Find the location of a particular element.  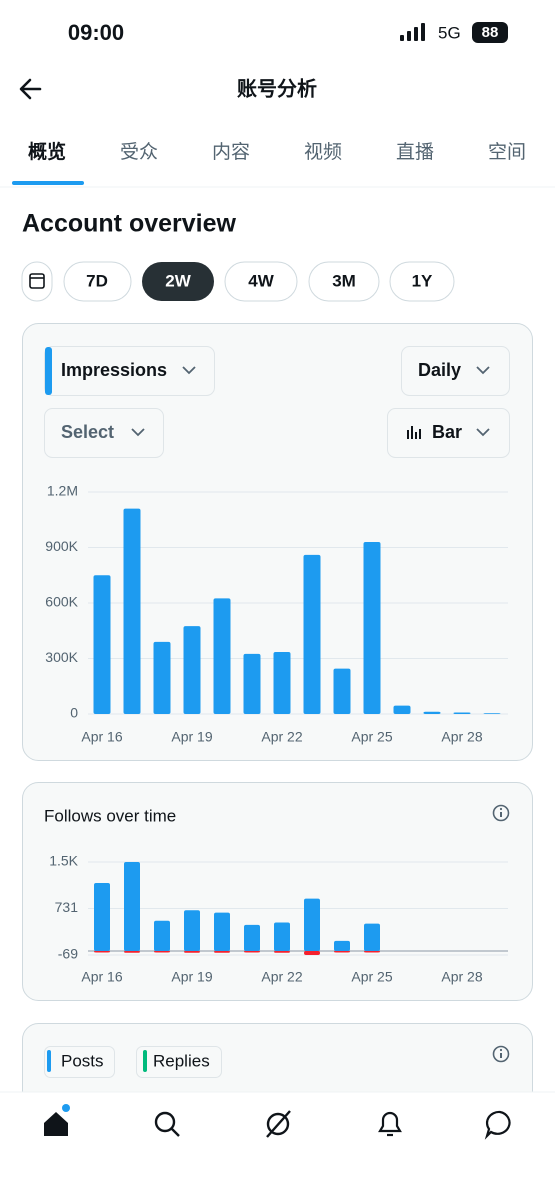

bar-icon is located at coordinates (414, 432).